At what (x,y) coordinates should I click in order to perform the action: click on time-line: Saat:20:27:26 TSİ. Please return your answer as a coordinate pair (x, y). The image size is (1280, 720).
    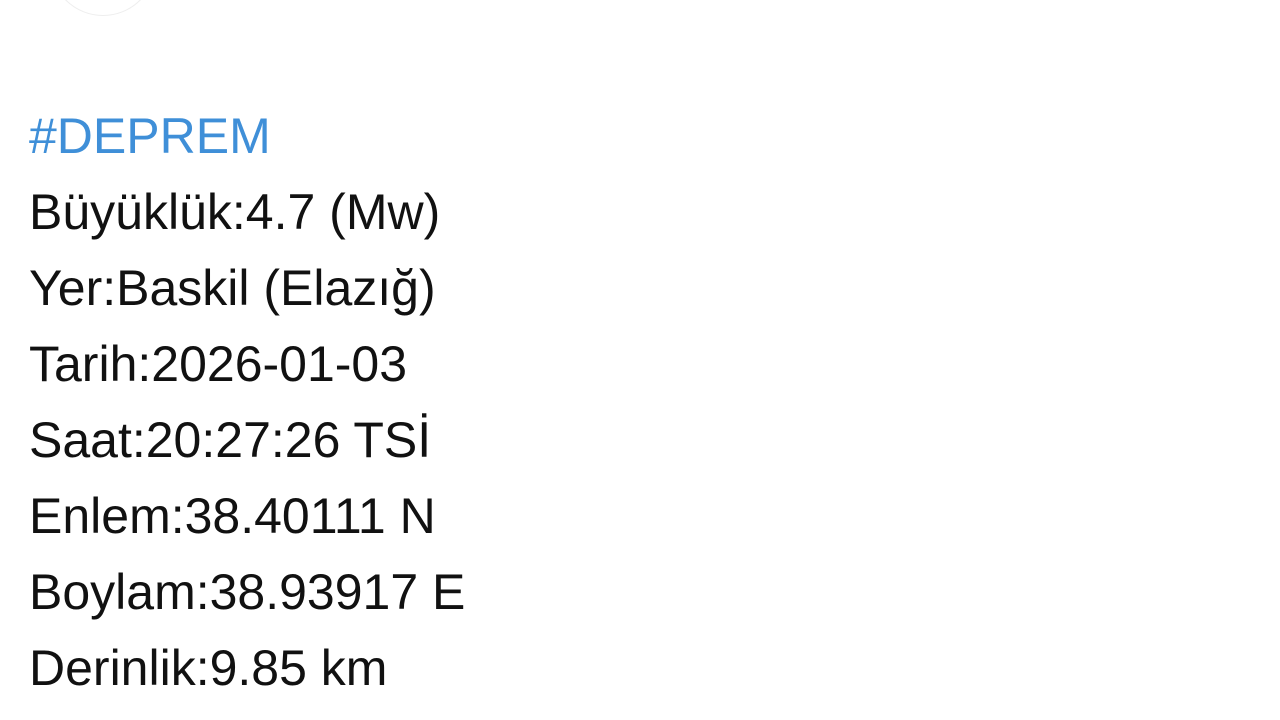
    Looking at the image, I should click on (230, 440).